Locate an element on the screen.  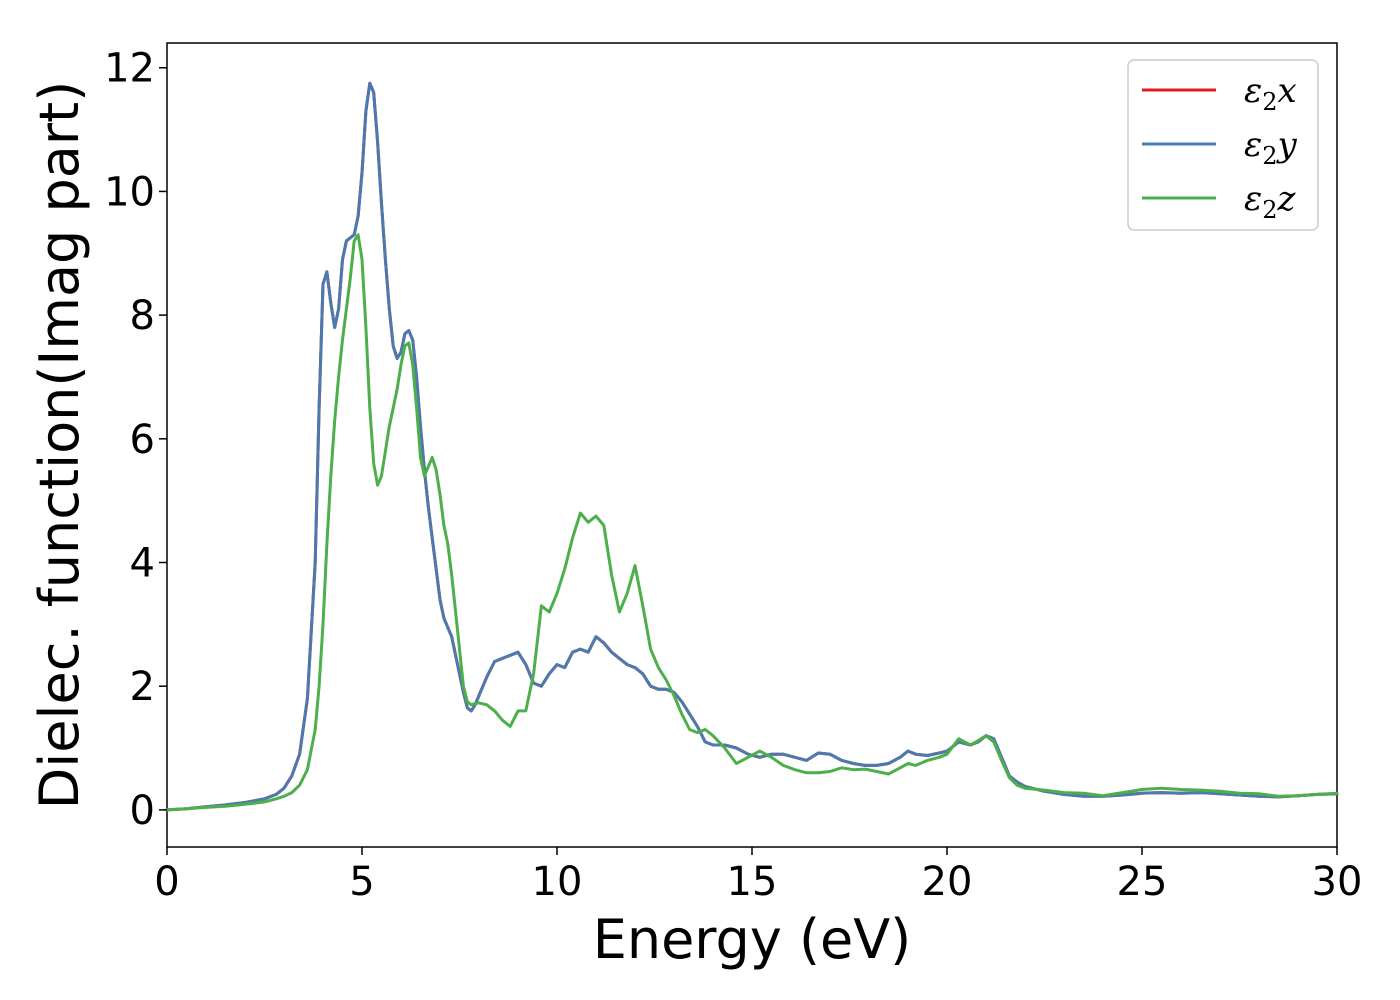
legend-label-2: ε2z is located at coordinates (1270, 201).